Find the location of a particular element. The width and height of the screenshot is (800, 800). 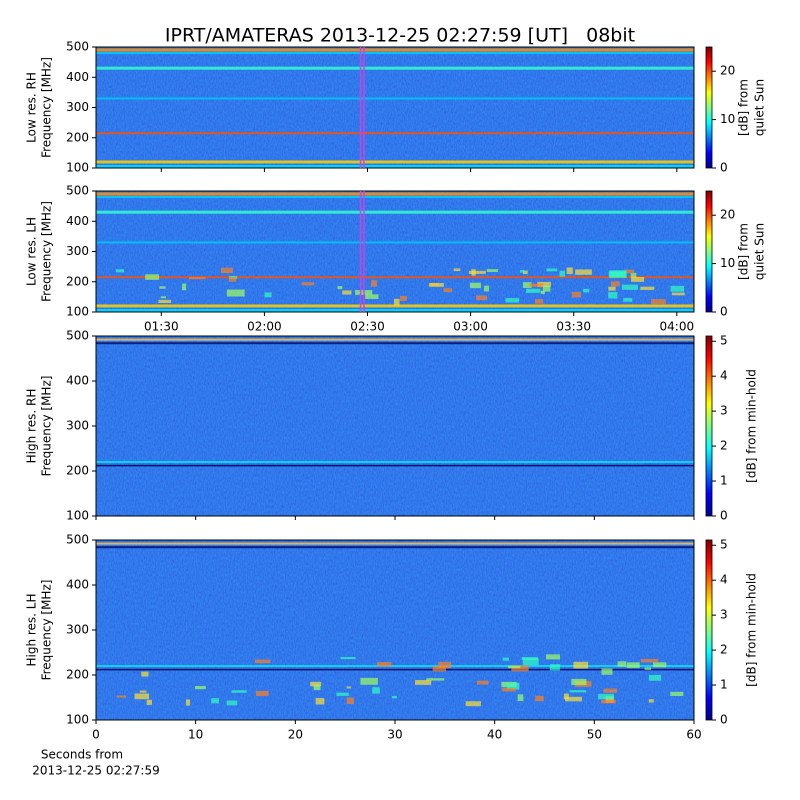

x-tick-label: 03:30 is located at coordinates (573, 327).